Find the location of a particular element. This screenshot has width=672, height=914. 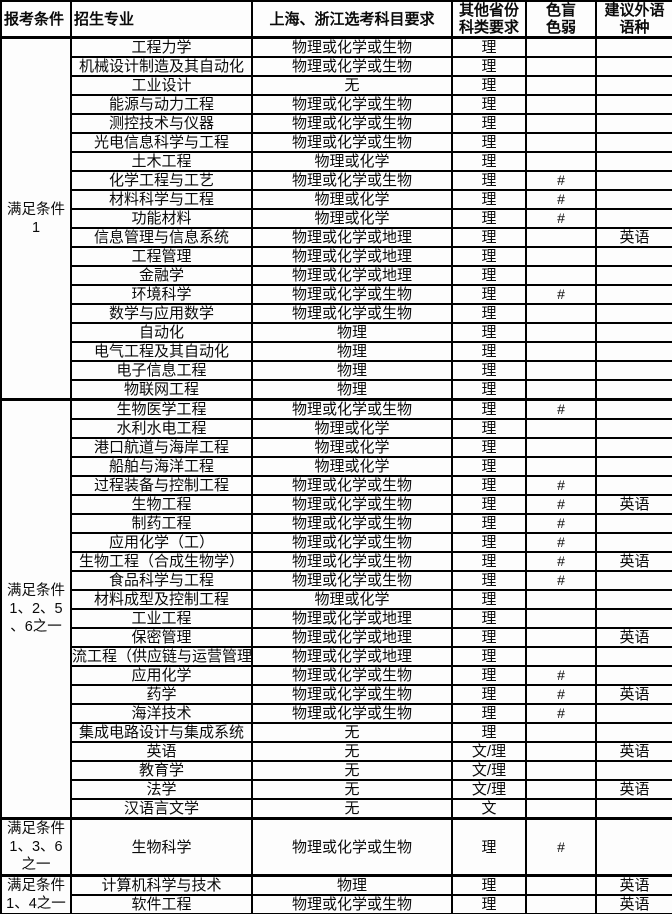

condition-cell: 满足条件 1、2、5 、6之一 is located at coordinates (36, 609).